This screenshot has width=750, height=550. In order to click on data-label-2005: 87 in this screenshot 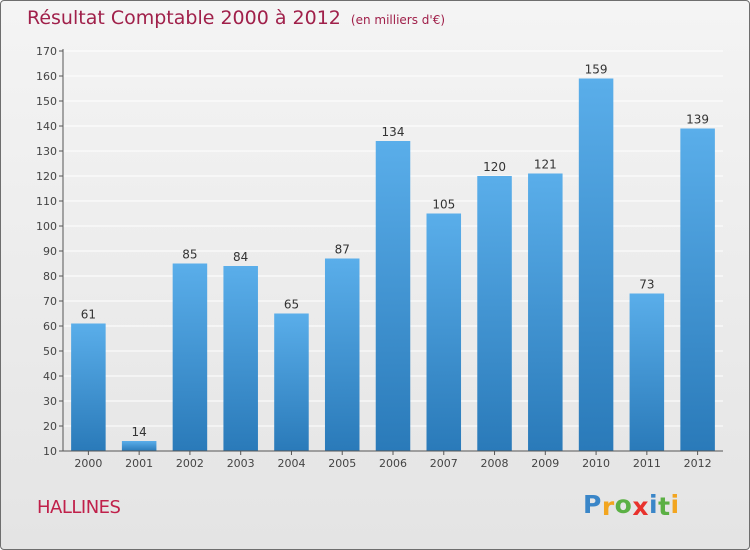, I will do `click(342, 250)`.